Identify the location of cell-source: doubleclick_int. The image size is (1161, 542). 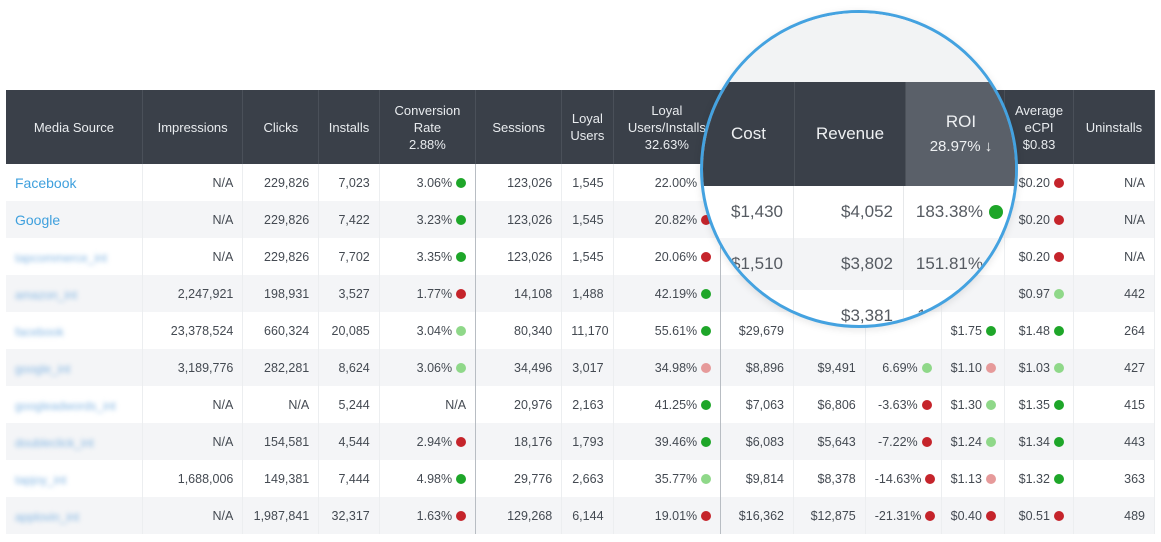
(74, 441).